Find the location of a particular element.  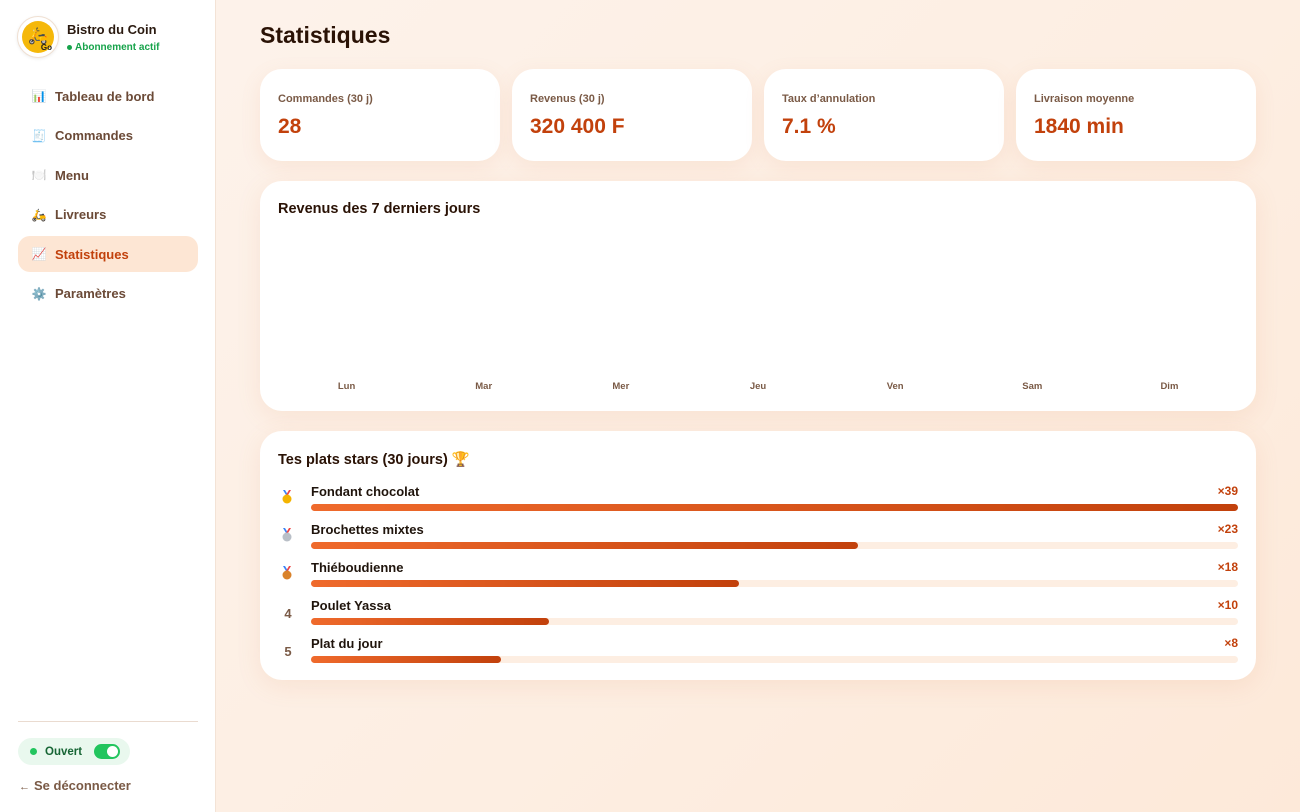

sidebar-item-label: Tableau de bord is located at coordinates (105, 96).